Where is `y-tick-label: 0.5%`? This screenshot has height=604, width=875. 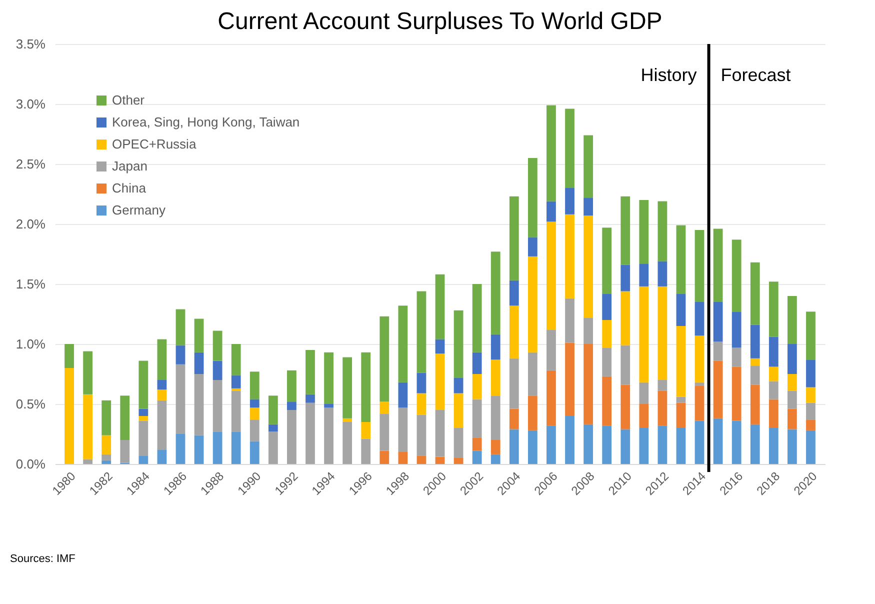 y-tick-label: 0.5% is located at coordinates (31, 404).